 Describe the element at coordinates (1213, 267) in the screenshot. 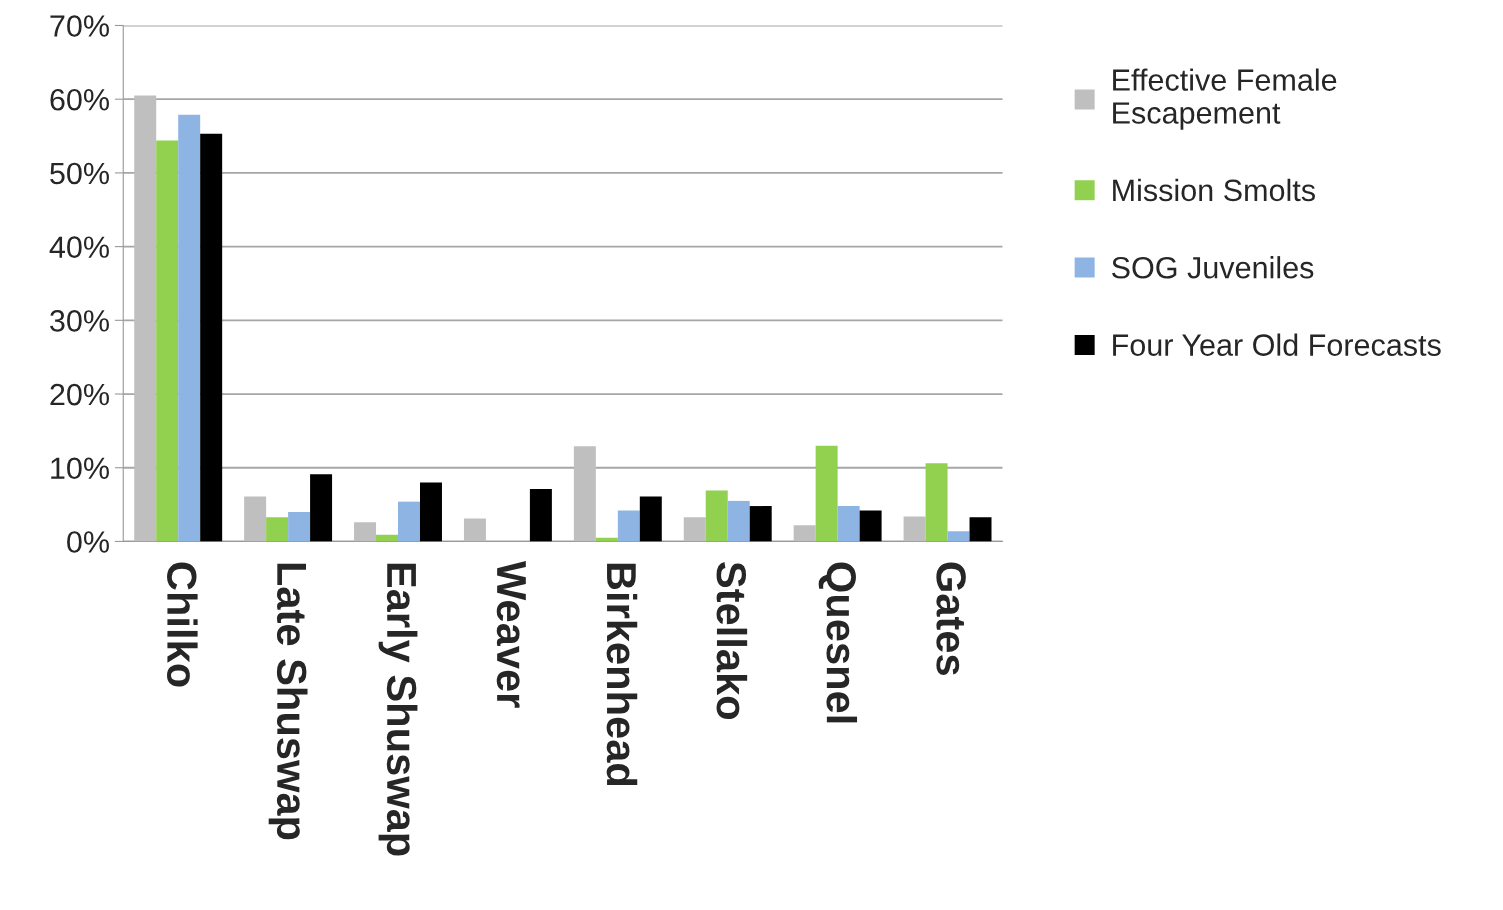

I see `legend-label: SOG Juveniles` at that location.